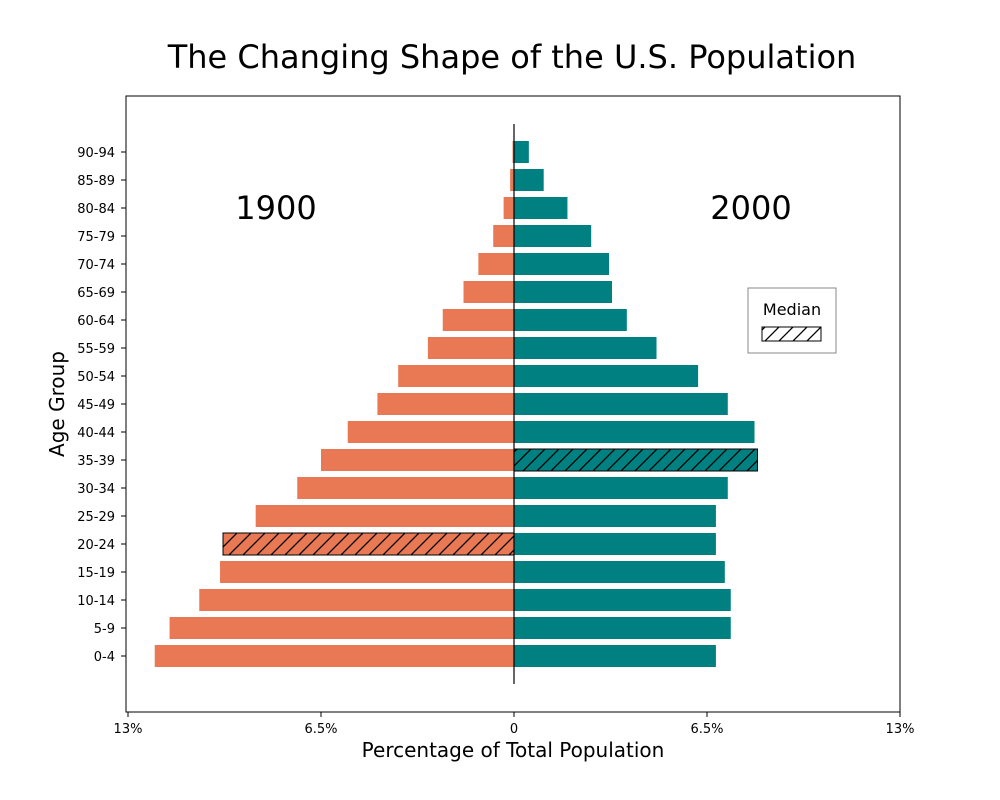 The height and width of the screenshot is (800, 1000). I want to click on y-tick-label: 55-59, so click(96, 349).